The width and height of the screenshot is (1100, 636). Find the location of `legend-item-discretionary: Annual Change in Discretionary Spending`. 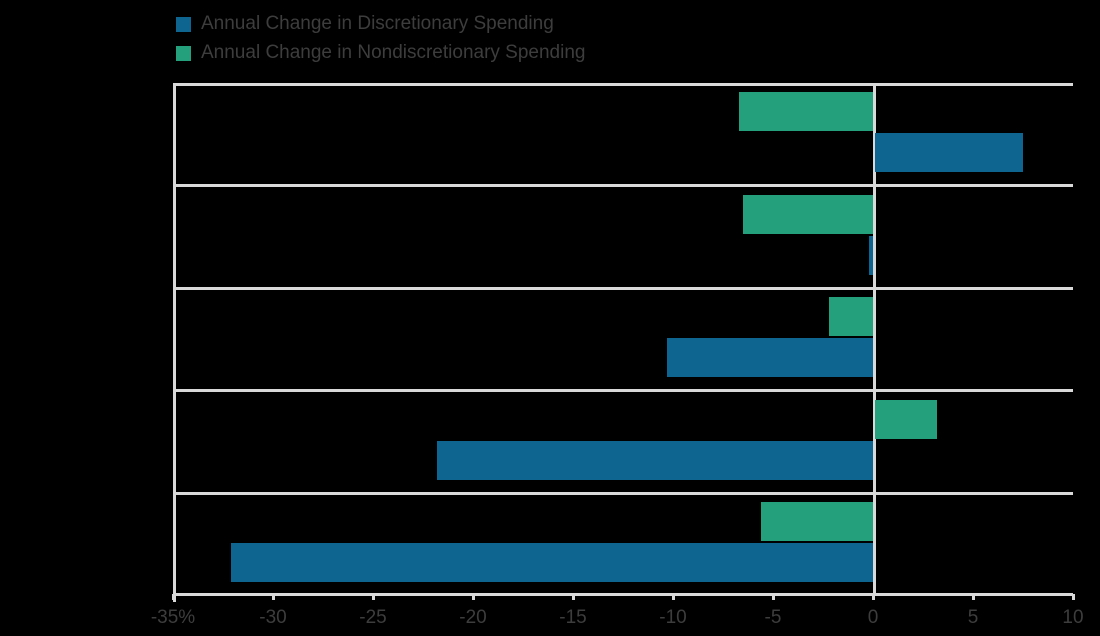

legend-item-discretionary: Annual Change in Discretionary Spending is located at coordinates (380, 24).